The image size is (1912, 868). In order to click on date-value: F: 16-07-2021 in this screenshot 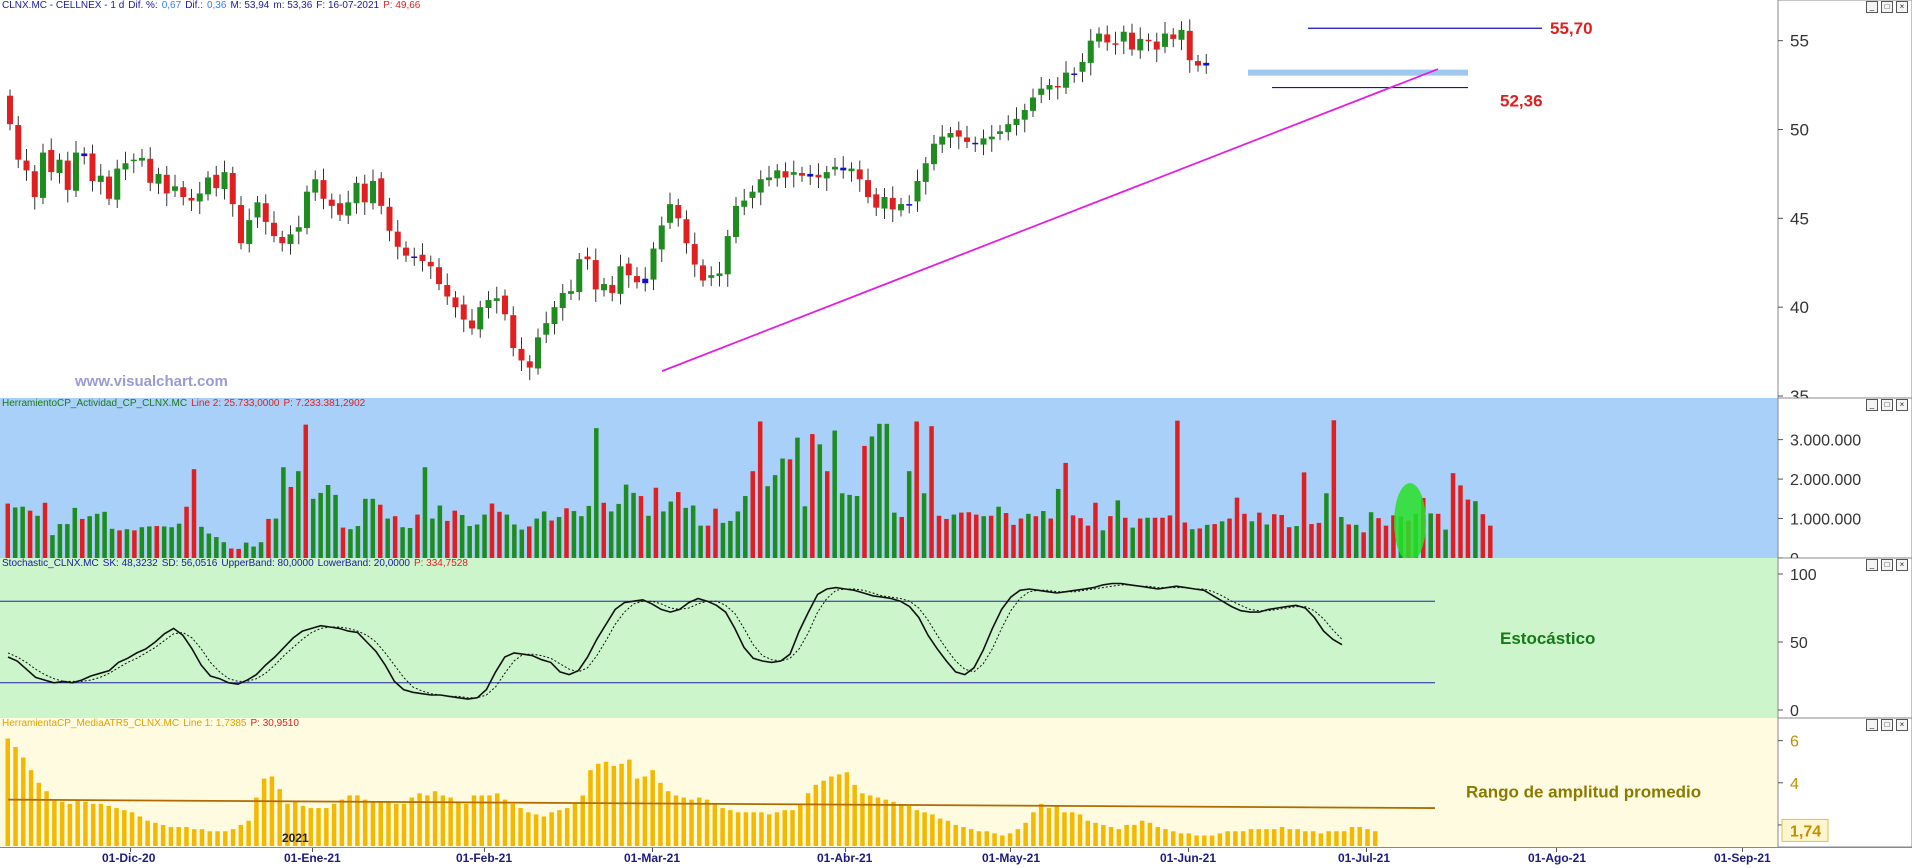, I will do `click(348, 5)`.